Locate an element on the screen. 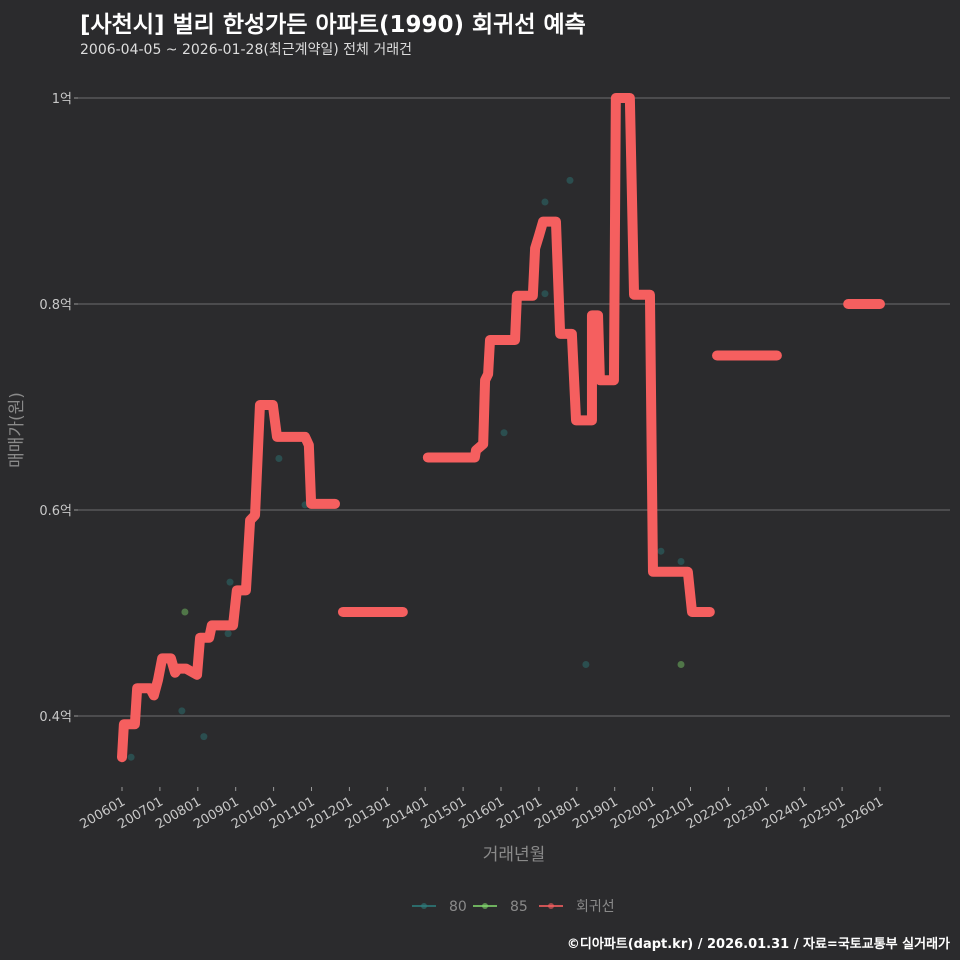  y-tick-label: 0.8억 is located at coordinates (55, 305).